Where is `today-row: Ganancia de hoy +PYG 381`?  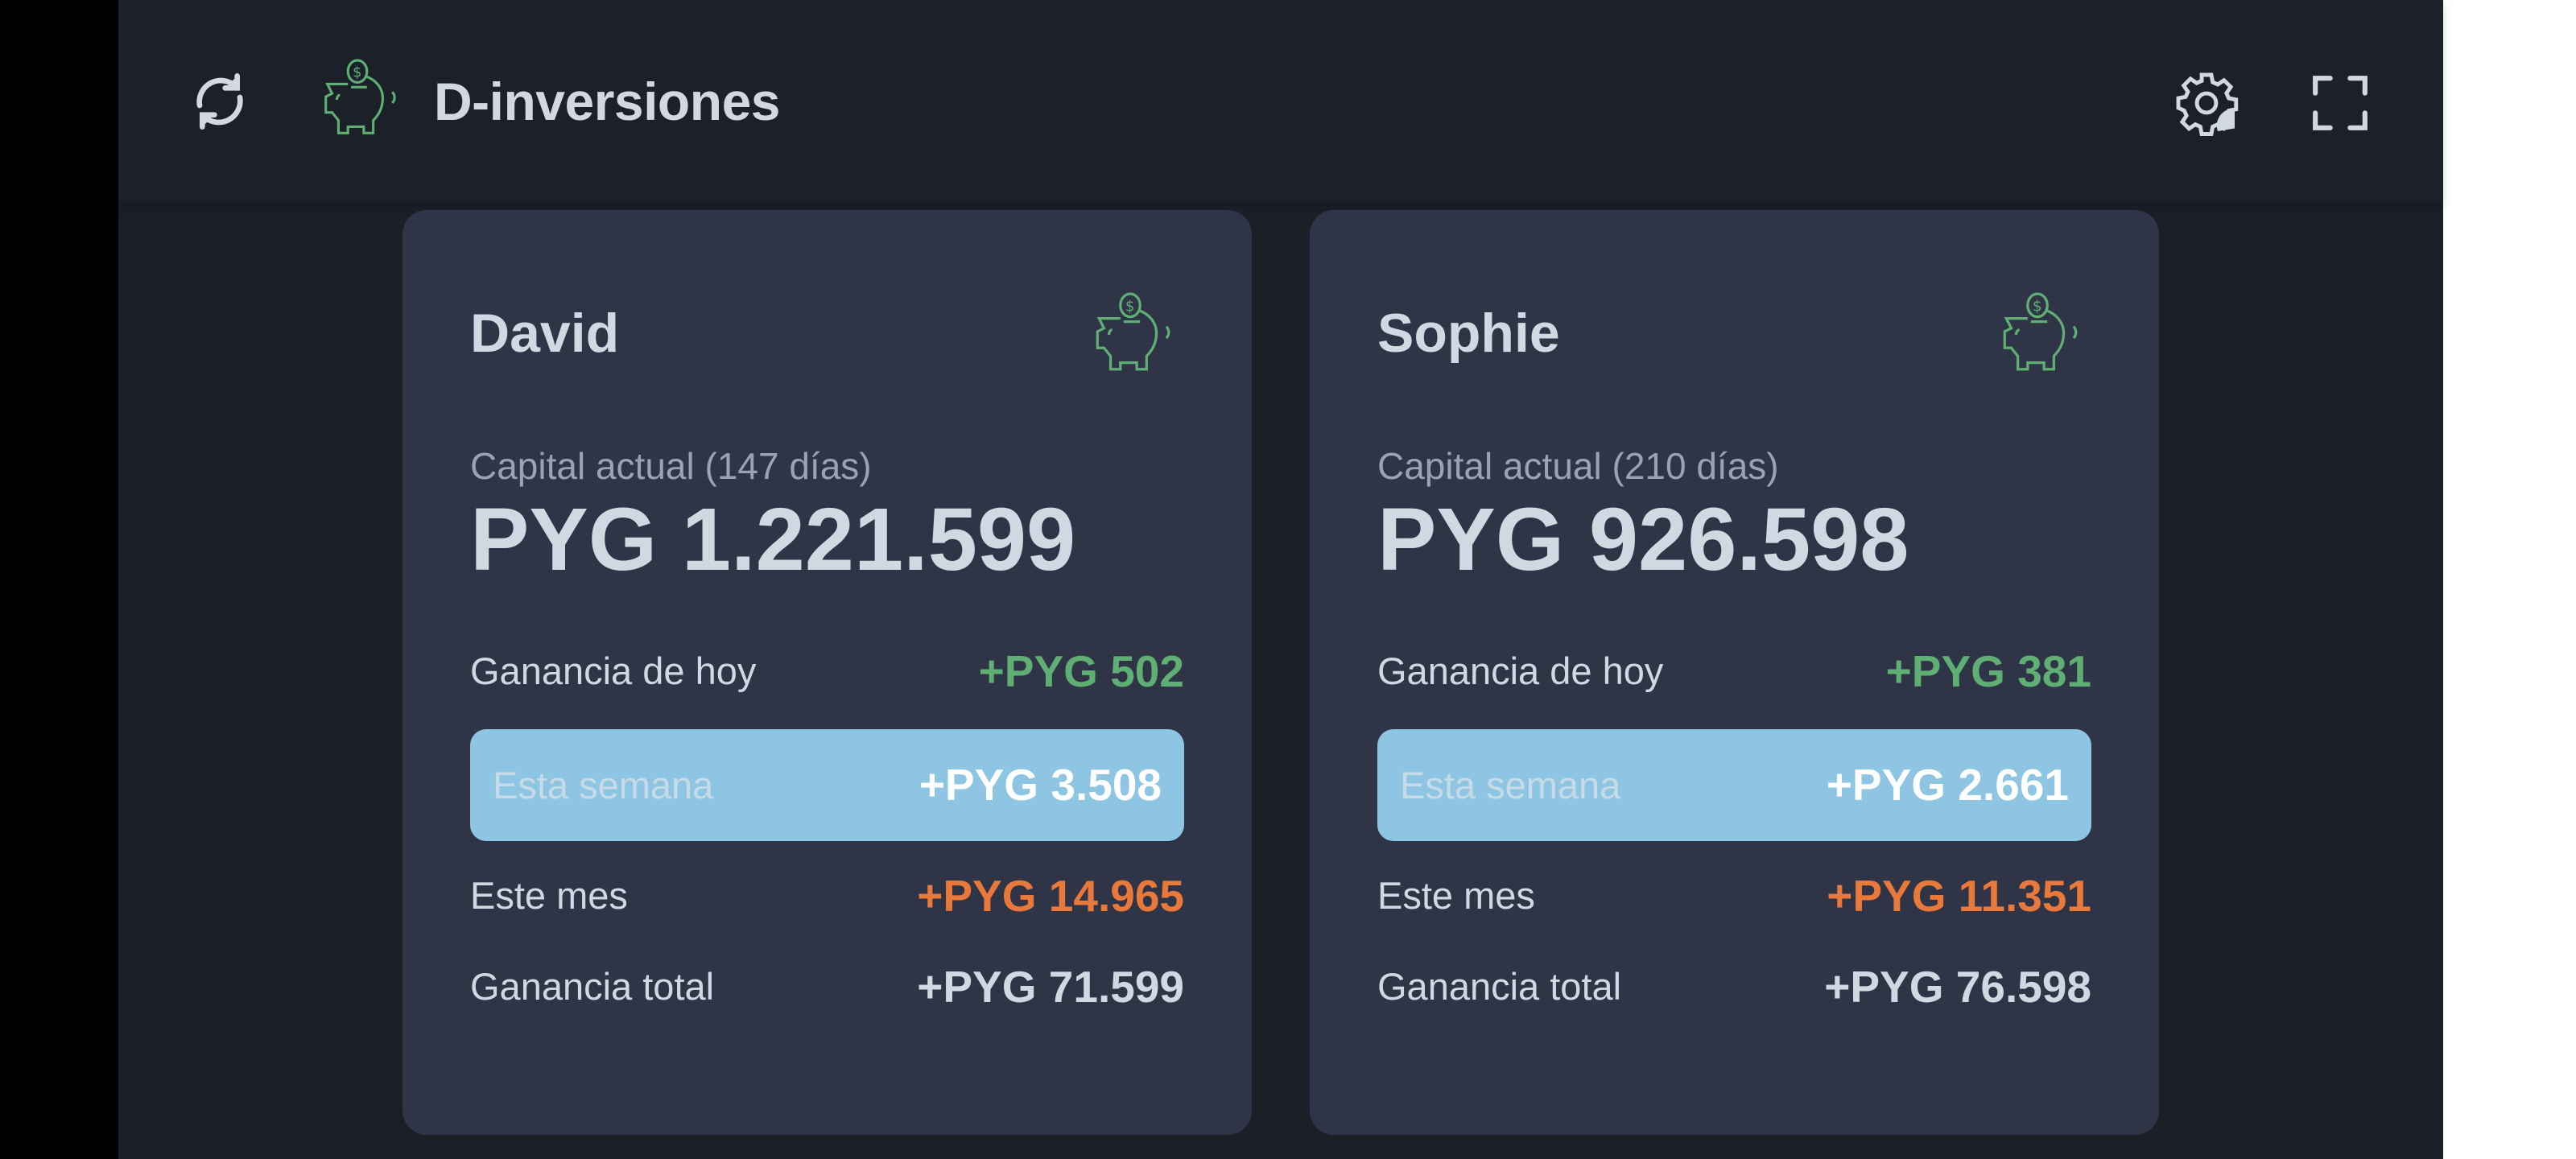
today-row: Ganancia de hoy +PYG 381 is located at coordinates (1734, 670).